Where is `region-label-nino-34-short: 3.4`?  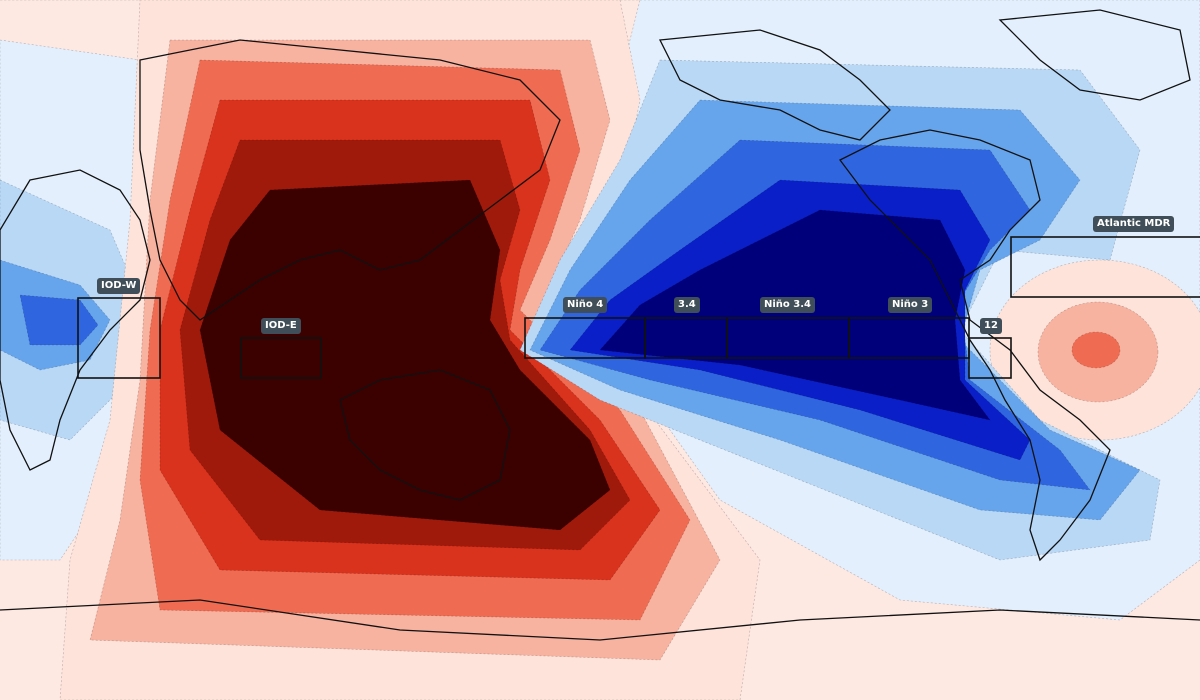
region-label-nino-34-short: 3.4 is located at coordinates (687, 305).